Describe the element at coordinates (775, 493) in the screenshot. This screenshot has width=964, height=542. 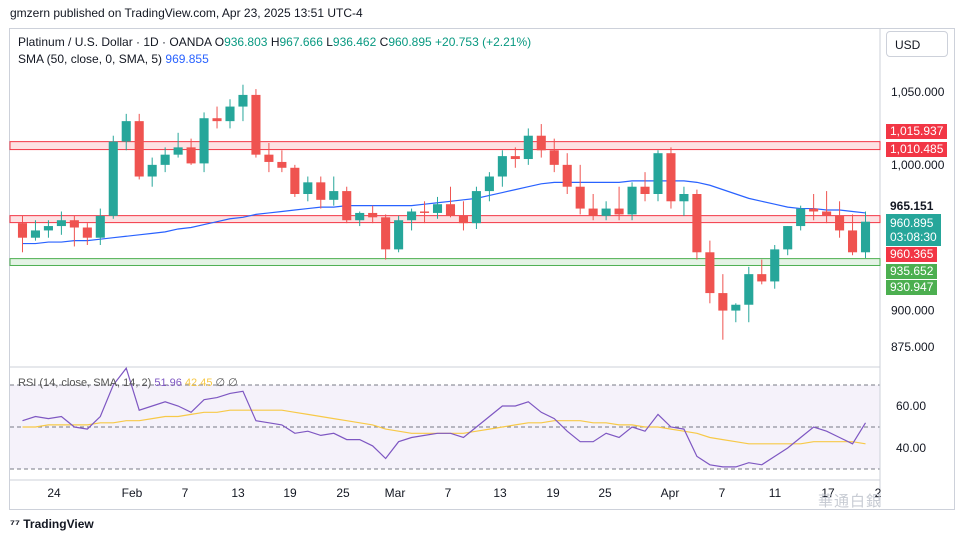
I see `time-tick-label: 11` at that location.